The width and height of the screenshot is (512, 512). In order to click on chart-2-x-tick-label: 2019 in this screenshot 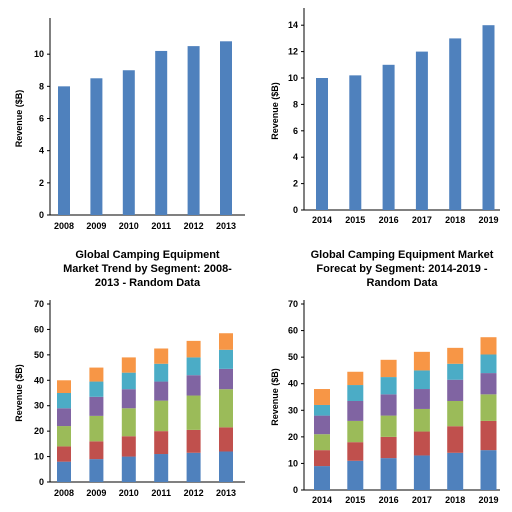, I will do `click(488, 220)`.